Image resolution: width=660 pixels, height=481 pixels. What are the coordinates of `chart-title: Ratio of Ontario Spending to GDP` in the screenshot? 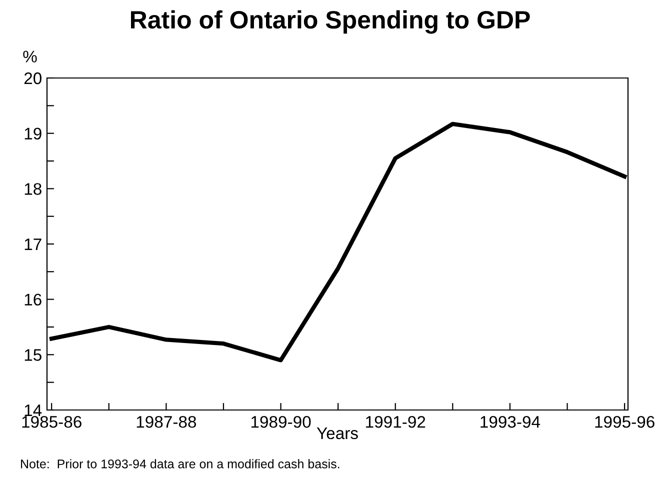 It's located at (330, 22).